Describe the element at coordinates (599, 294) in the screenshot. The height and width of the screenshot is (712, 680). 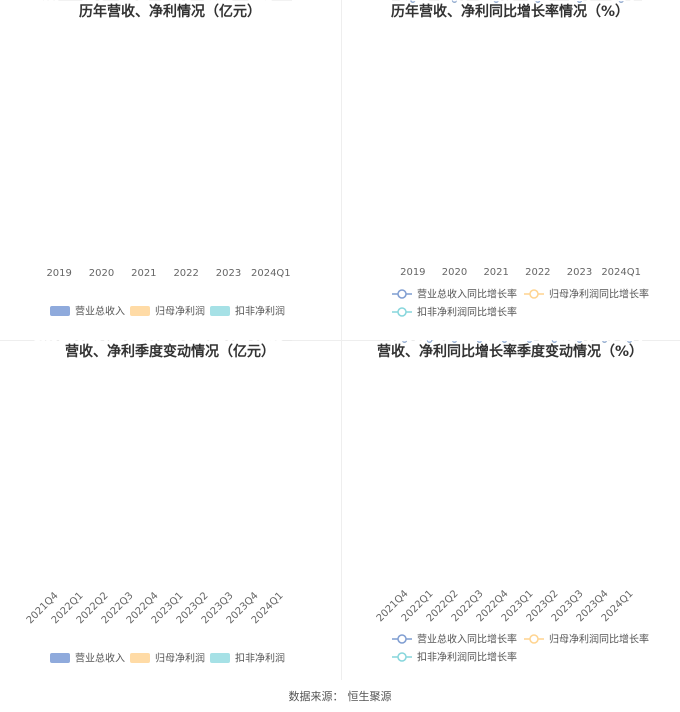
I see `legend-label: 归母净利润同比增长率` at that location.